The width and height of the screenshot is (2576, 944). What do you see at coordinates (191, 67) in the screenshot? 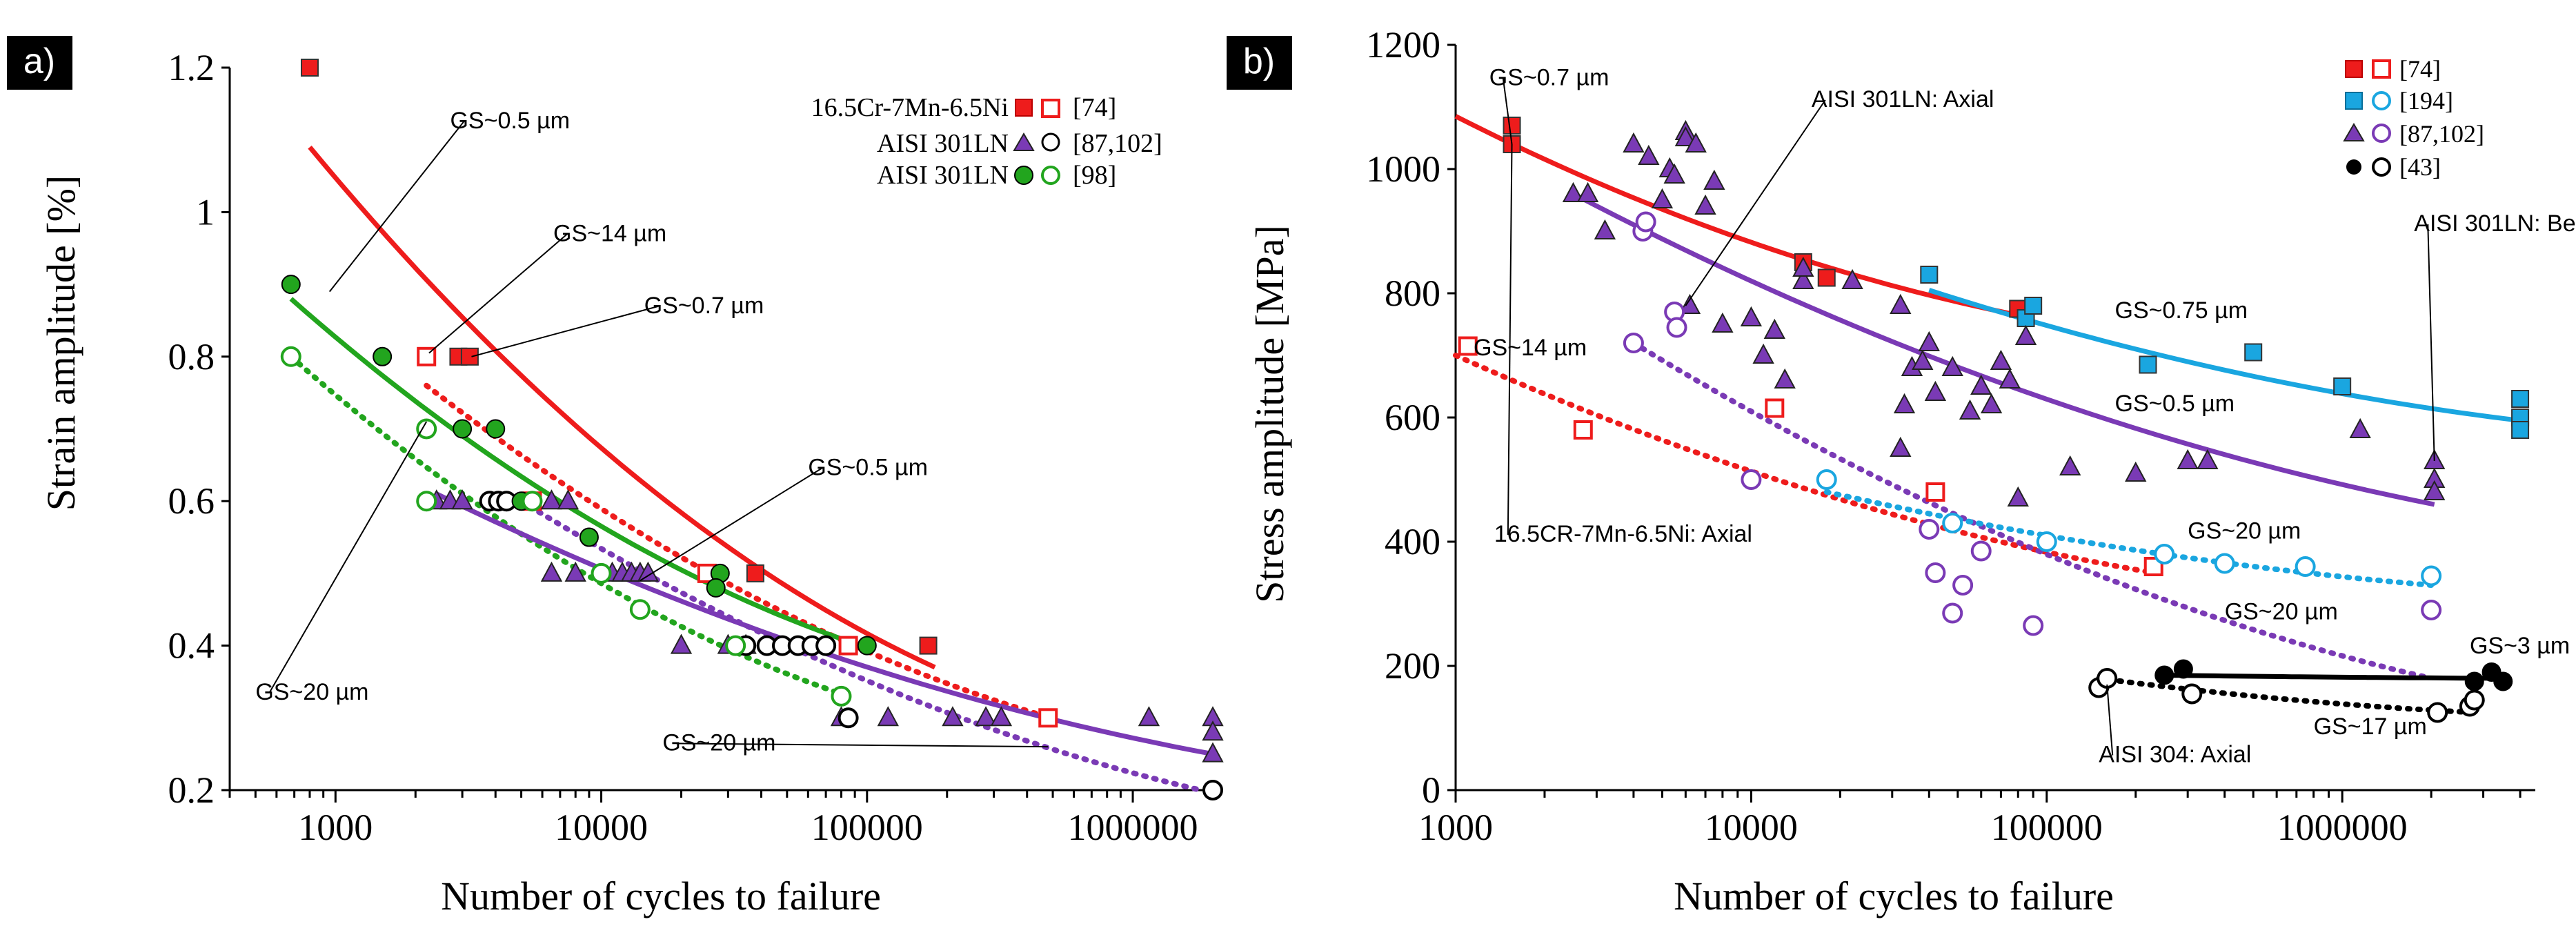
I see `y-tick-label: 1.2` at bounding box center [191, 67].